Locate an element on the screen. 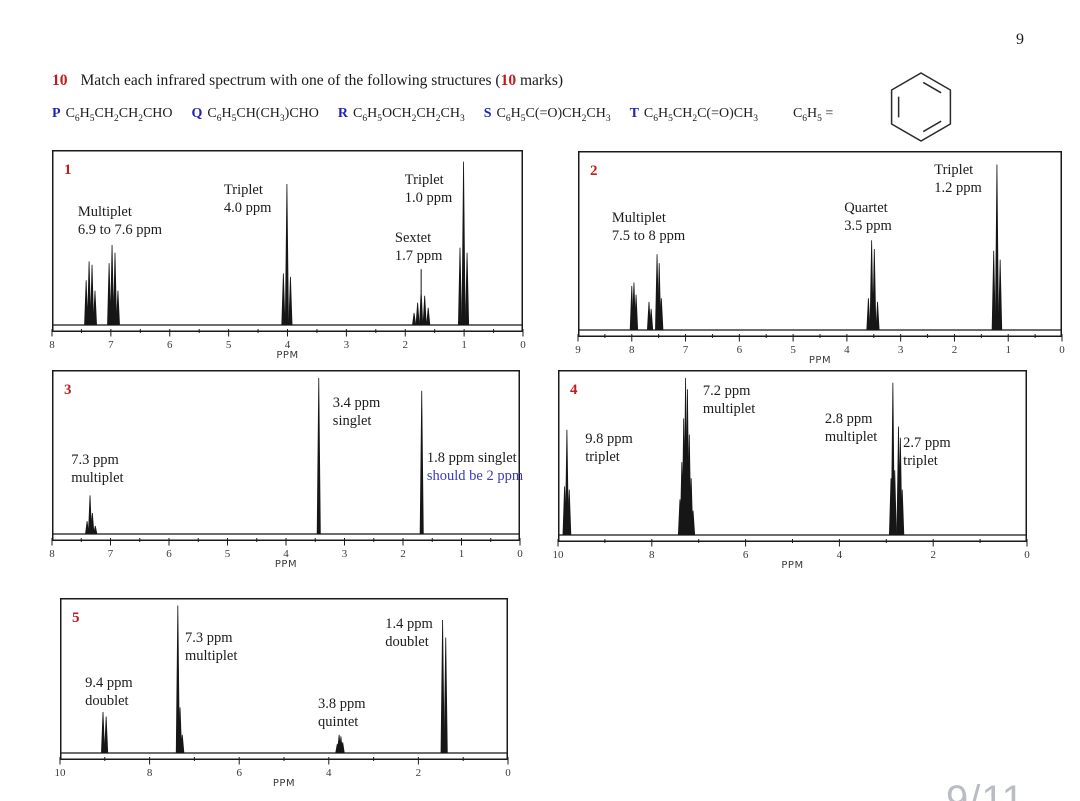 The height and width of the screenshot is (801, 1080). benzene-double-bond is located at coordinates (932, 126).